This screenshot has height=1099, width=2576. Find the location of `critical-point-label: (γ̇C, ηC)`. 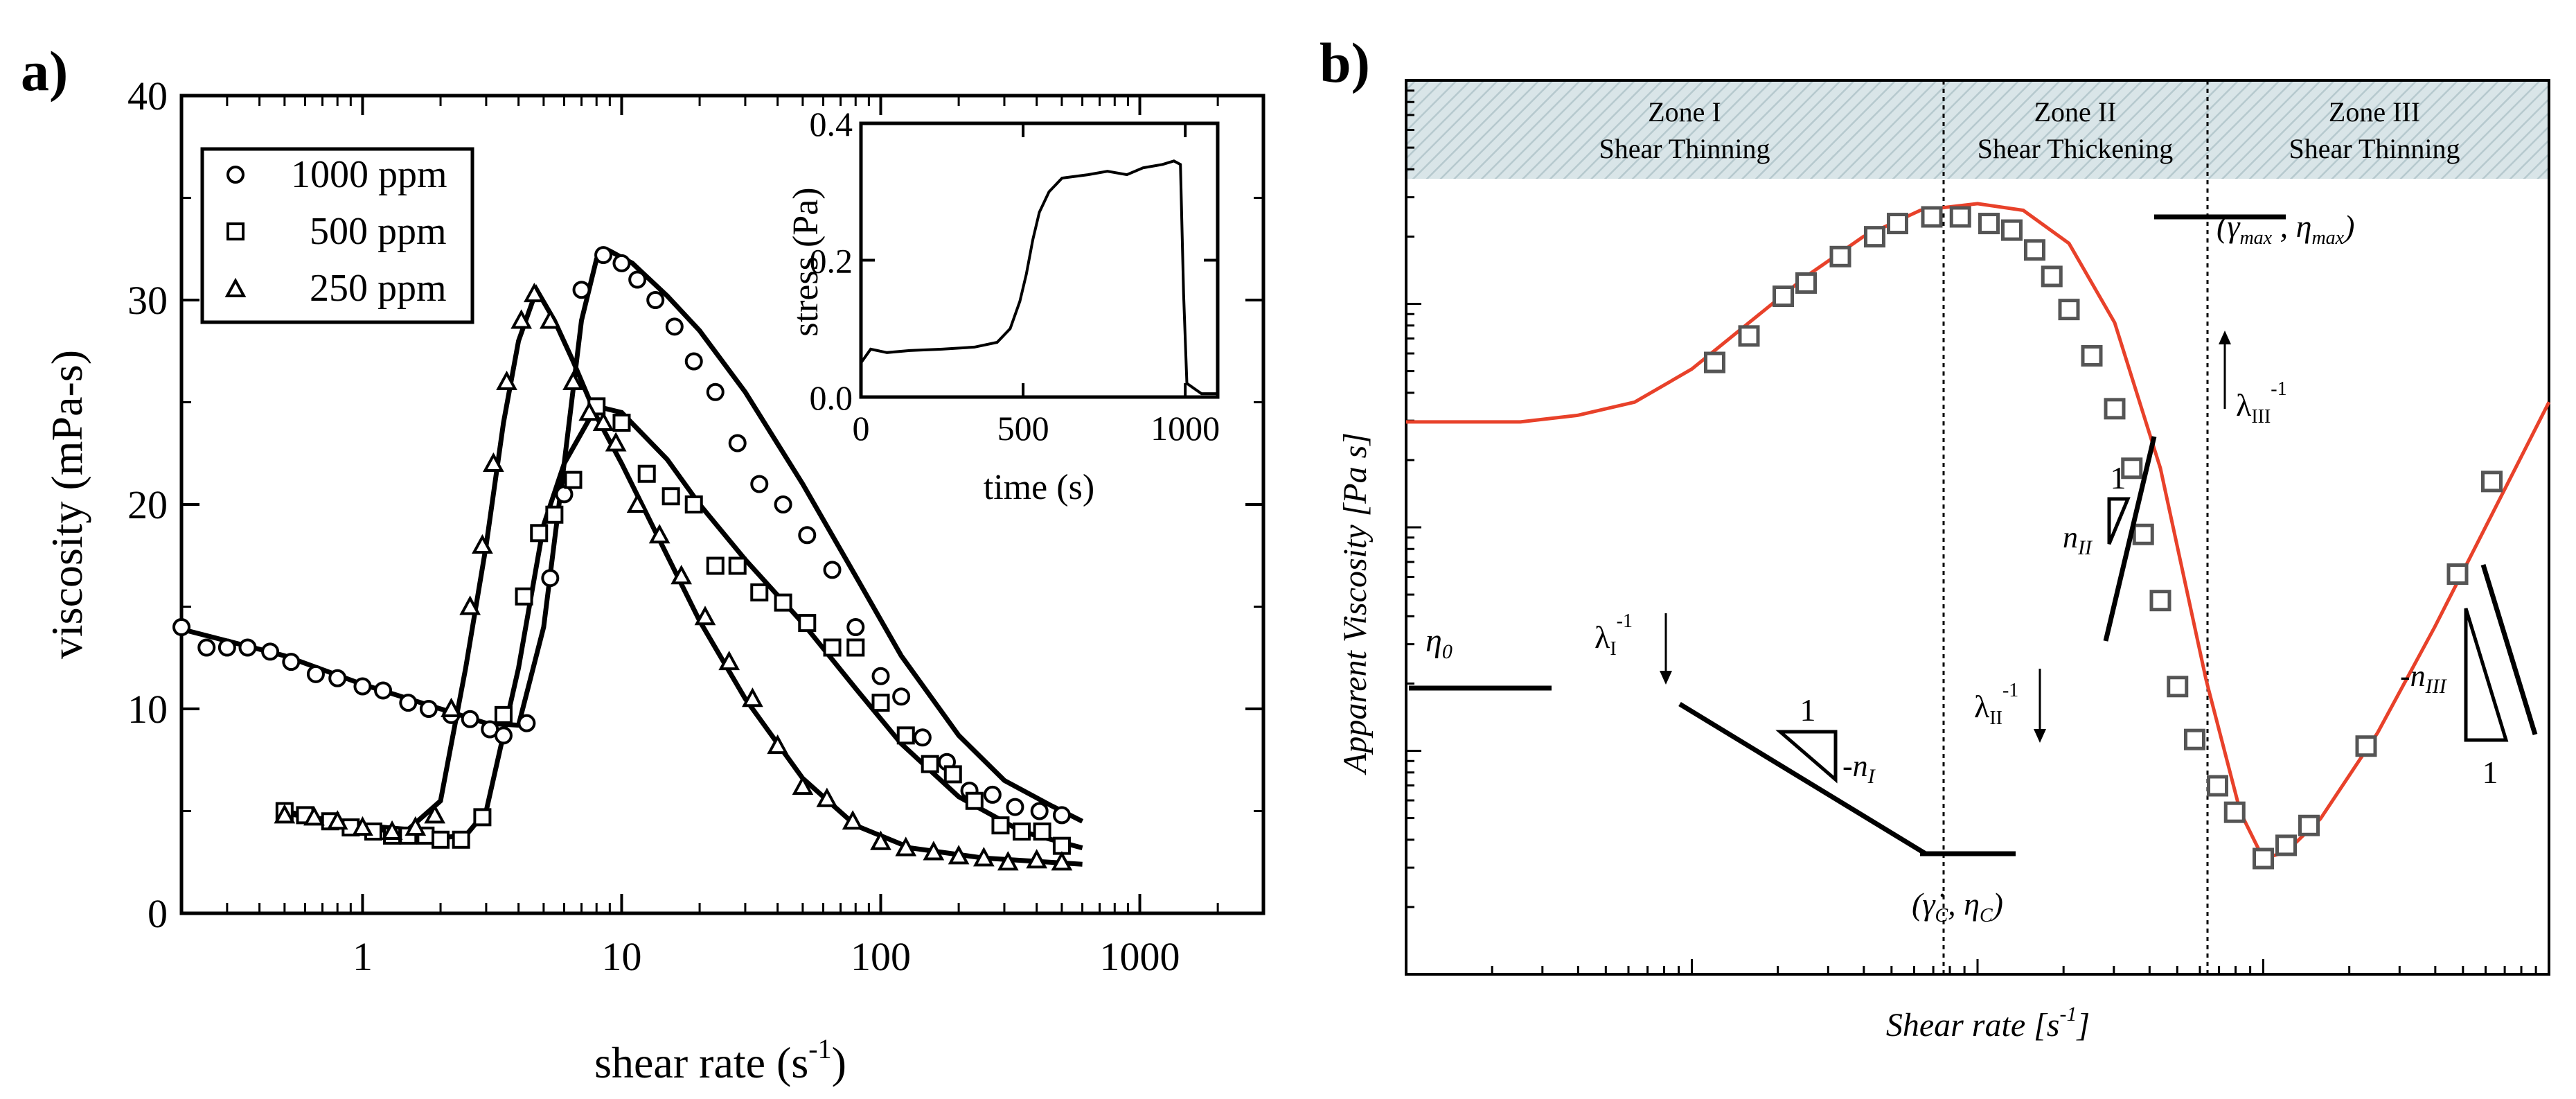

critical-point-label: (γ̇C, ηC) is located at coordinates (1957, 906).